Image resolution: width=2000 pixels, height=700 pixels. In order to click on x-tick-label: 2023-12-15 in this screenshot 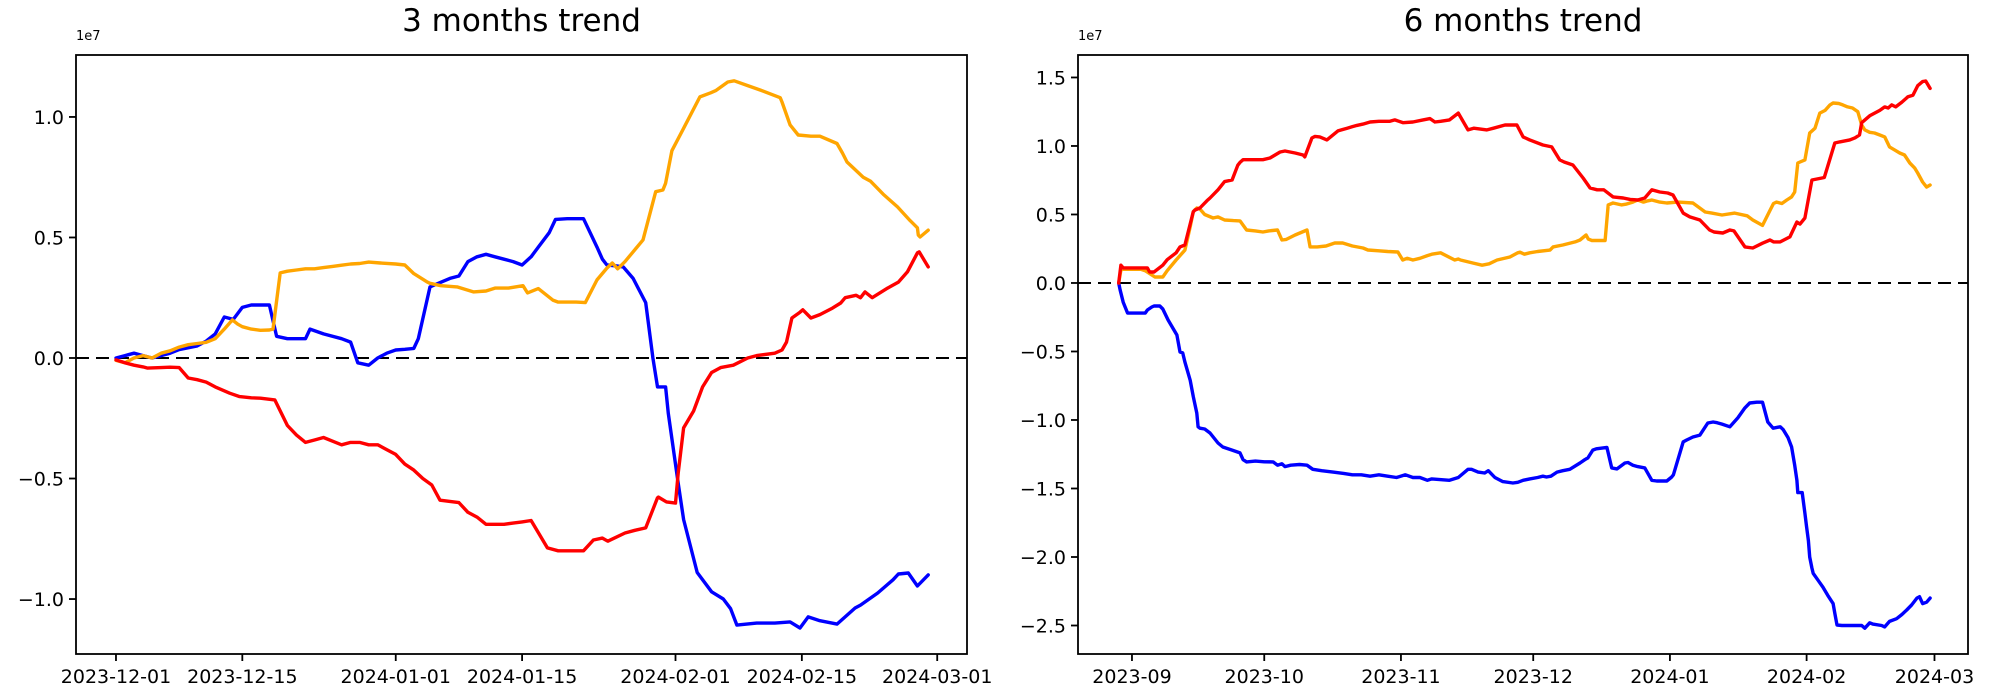, I will do `click(242, 677)`.